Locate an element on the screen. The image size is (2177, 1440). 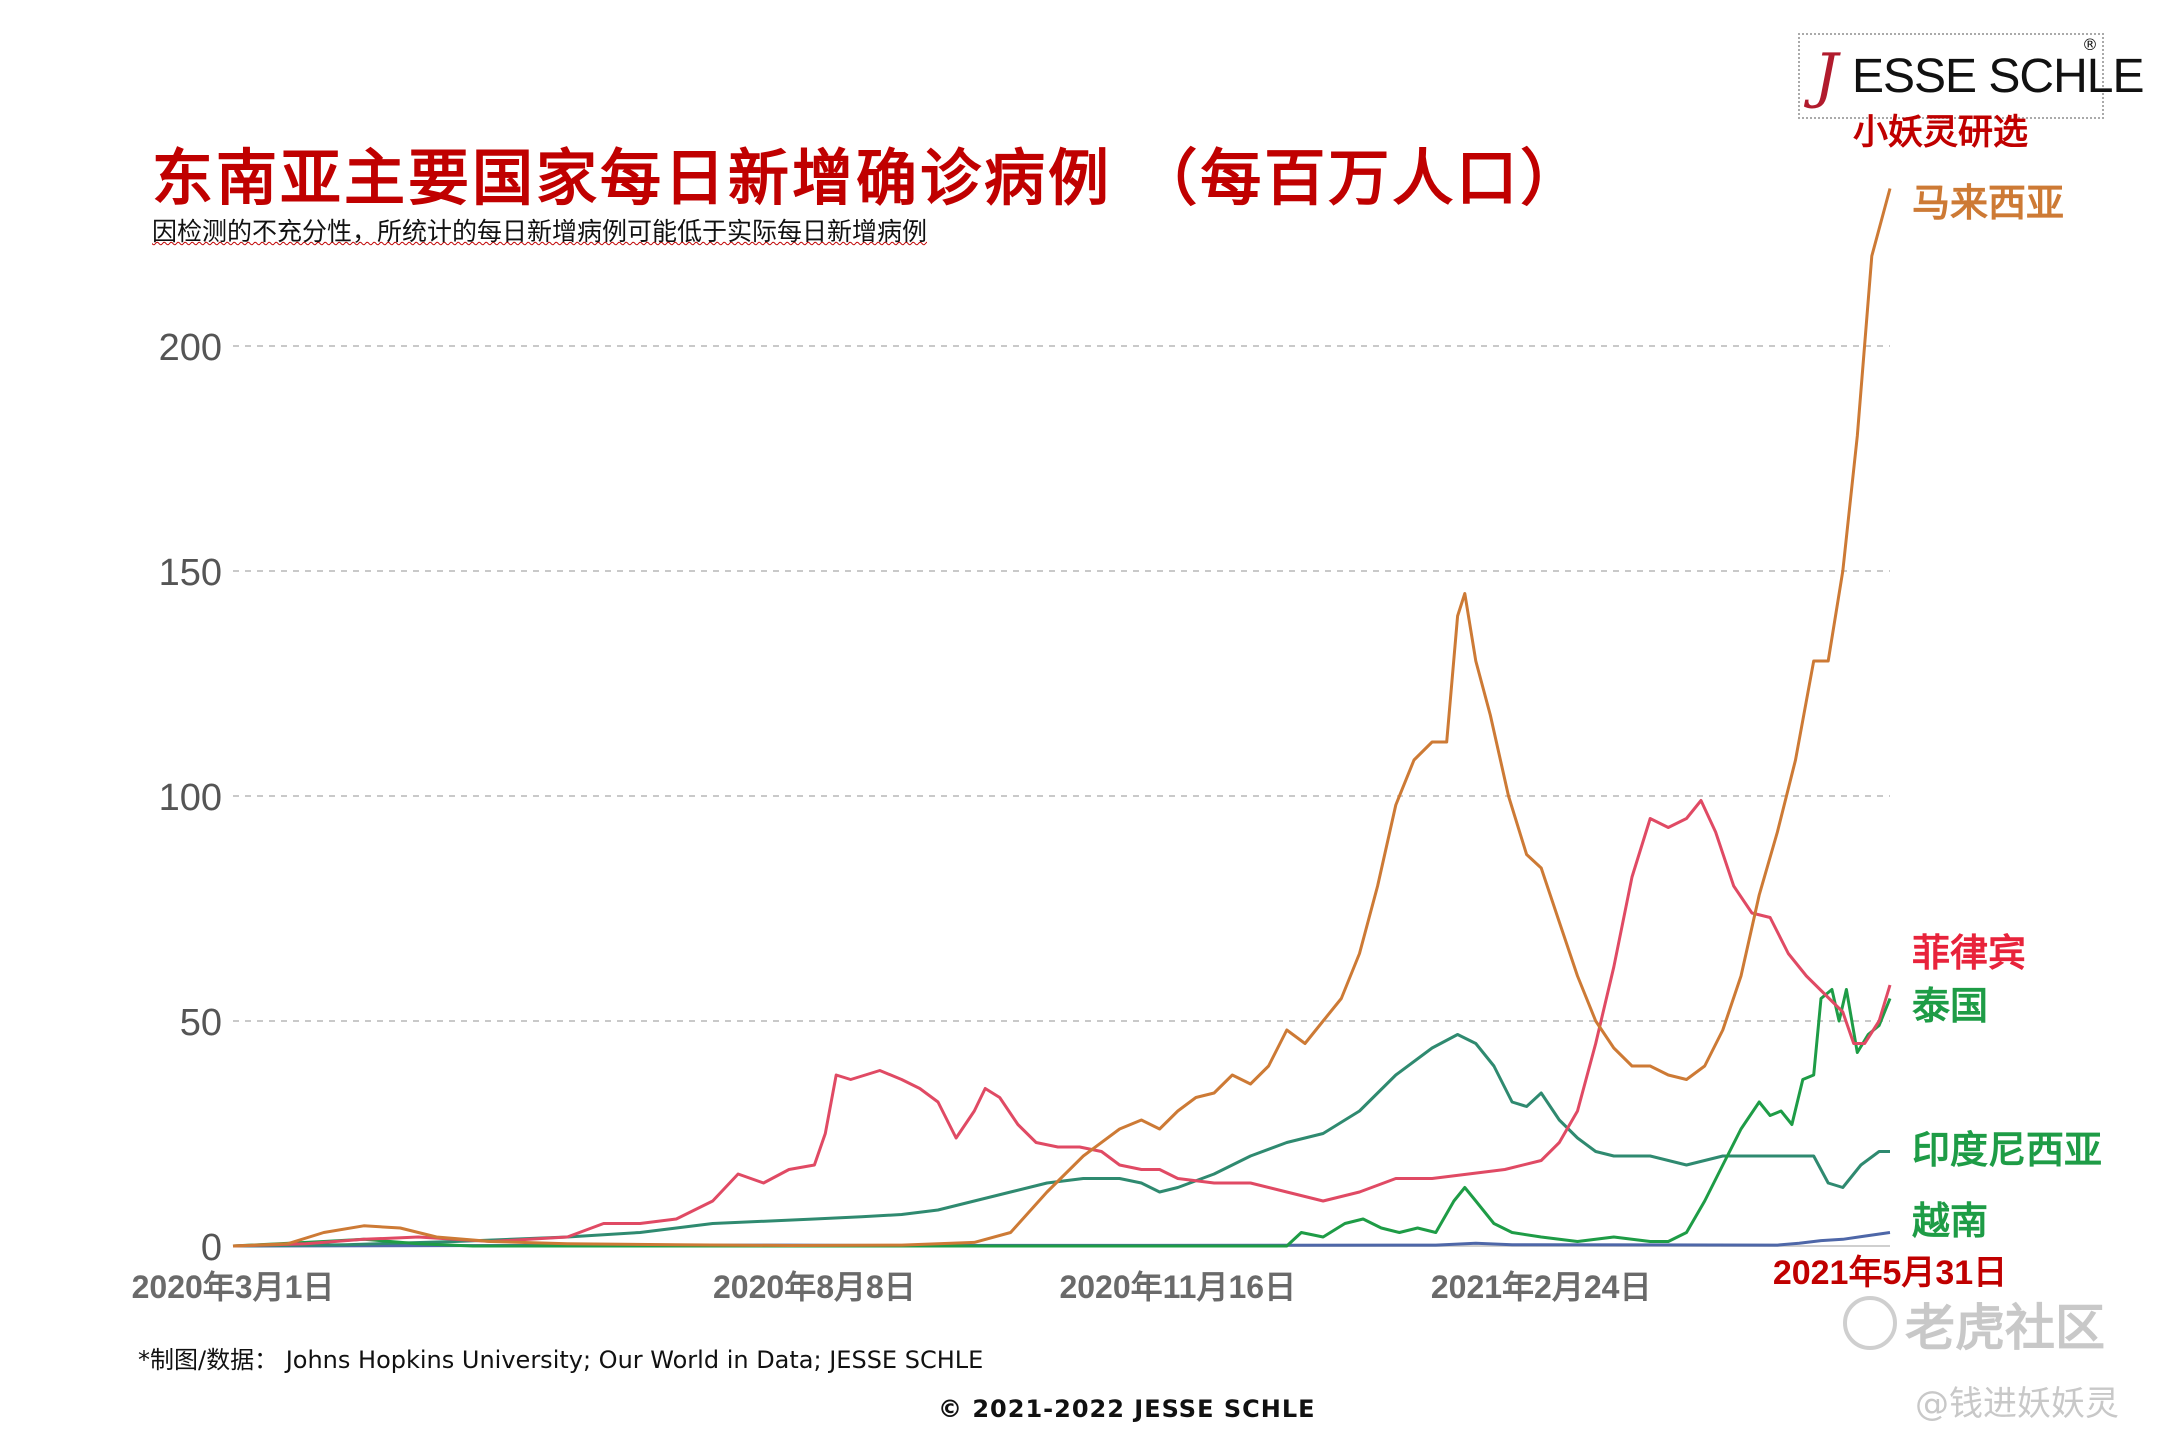
y-tick-label: 200 is located at coordinates (190, 348).